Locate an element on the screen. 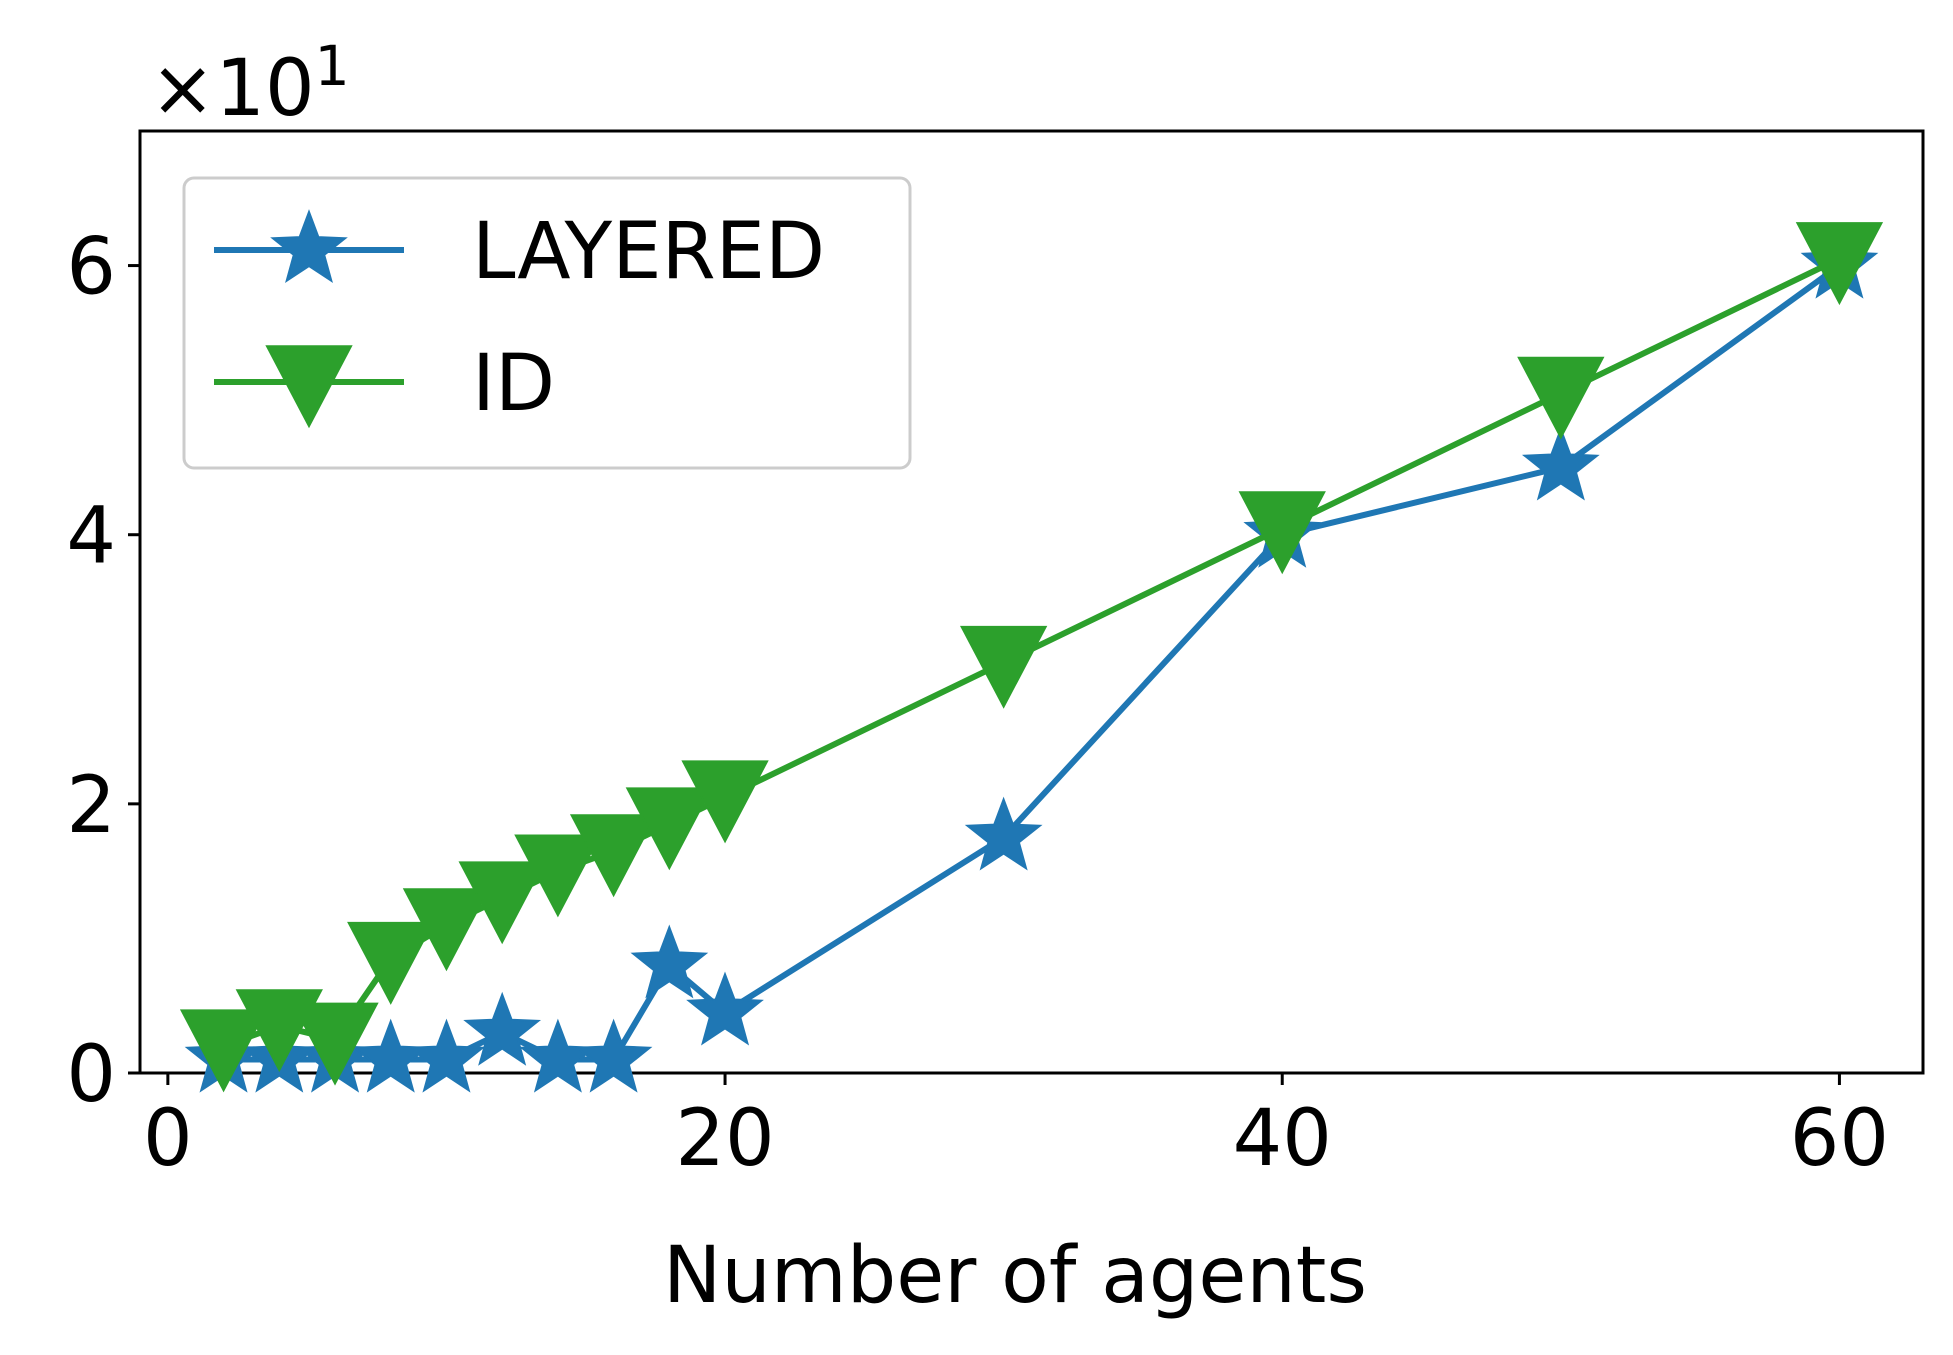 This screenshot has width=1953, height=1355. y-tick-label: 0 is located at coordinates (91, 1075).